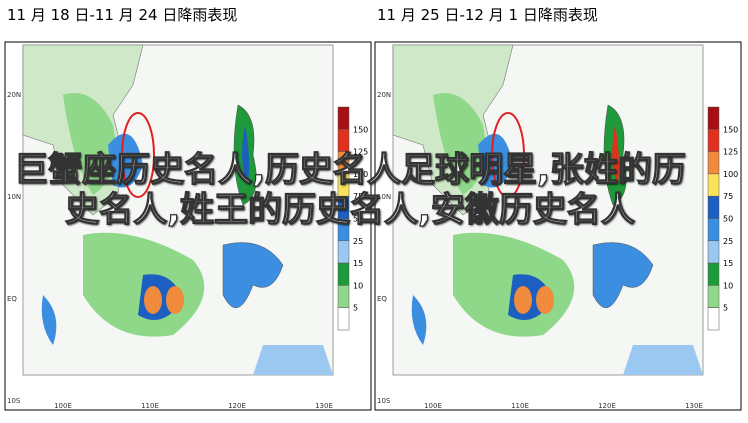 The image size is (748, 423). What do you see at coordinates (487, 15) in the screenshot?
I see `panel-title: 11 月 25 日-12 月 1 日降雨表现` at bounding box center [487, 15].